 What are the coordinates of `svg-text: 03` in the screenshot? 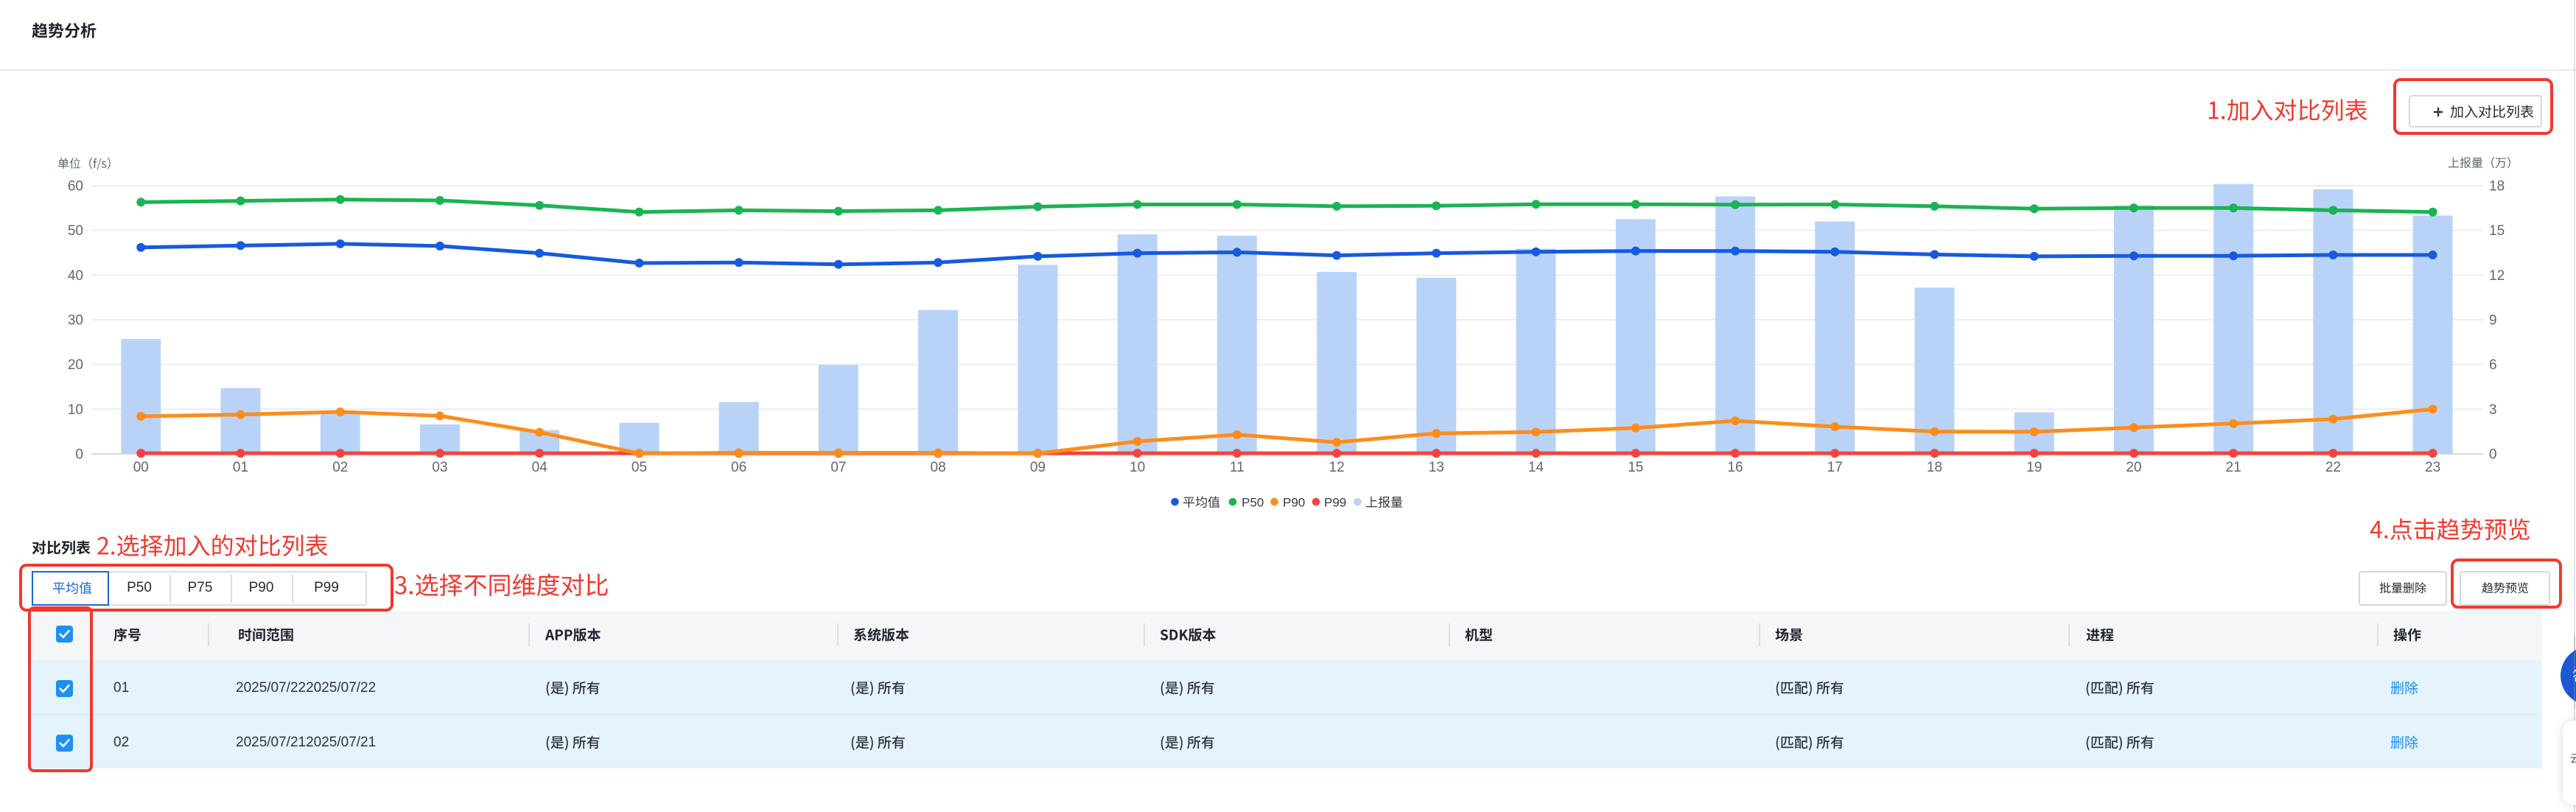 It's located at (439, 467).